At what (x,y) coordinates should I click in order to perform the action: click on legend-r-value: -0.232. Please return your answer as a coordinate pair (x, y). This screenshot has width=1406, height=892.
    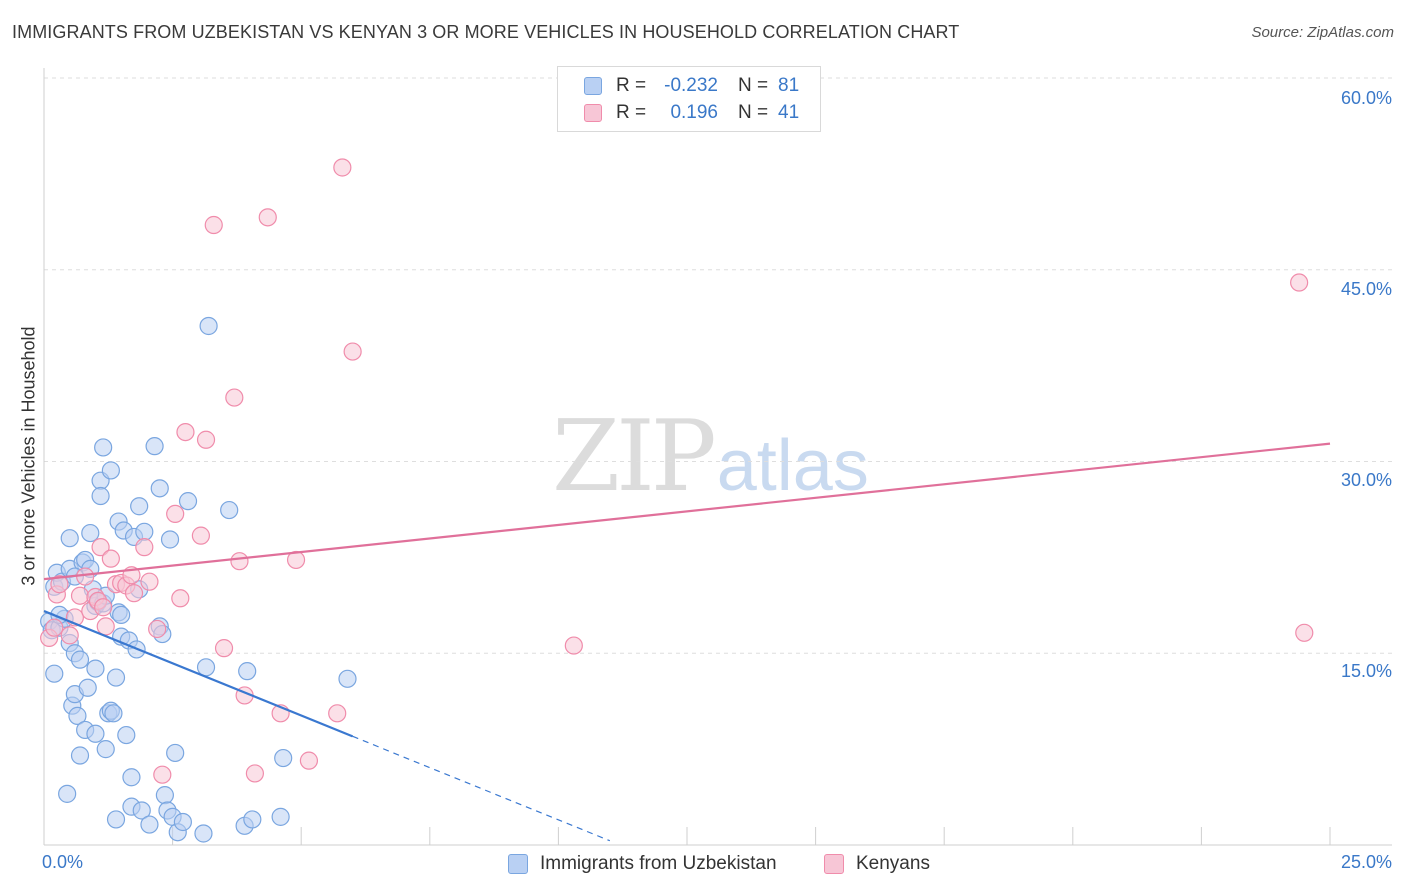
    Looking at the image, I should click on (691, 85).